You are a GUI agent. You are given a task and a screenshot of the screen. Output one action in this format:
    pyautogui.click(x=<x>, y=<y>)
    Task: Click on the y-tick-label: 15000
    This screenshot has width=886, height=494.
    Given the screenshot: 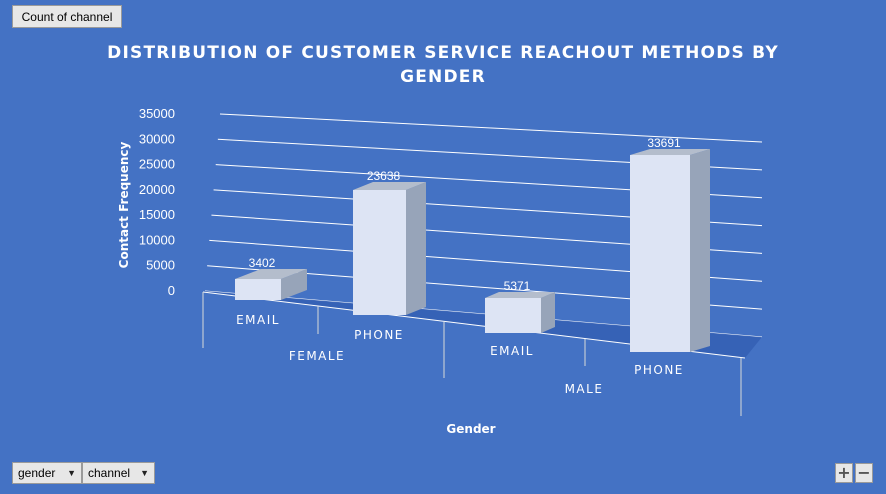 What is the action you would take?
    pyautogui.click(x=157, y=214)
    